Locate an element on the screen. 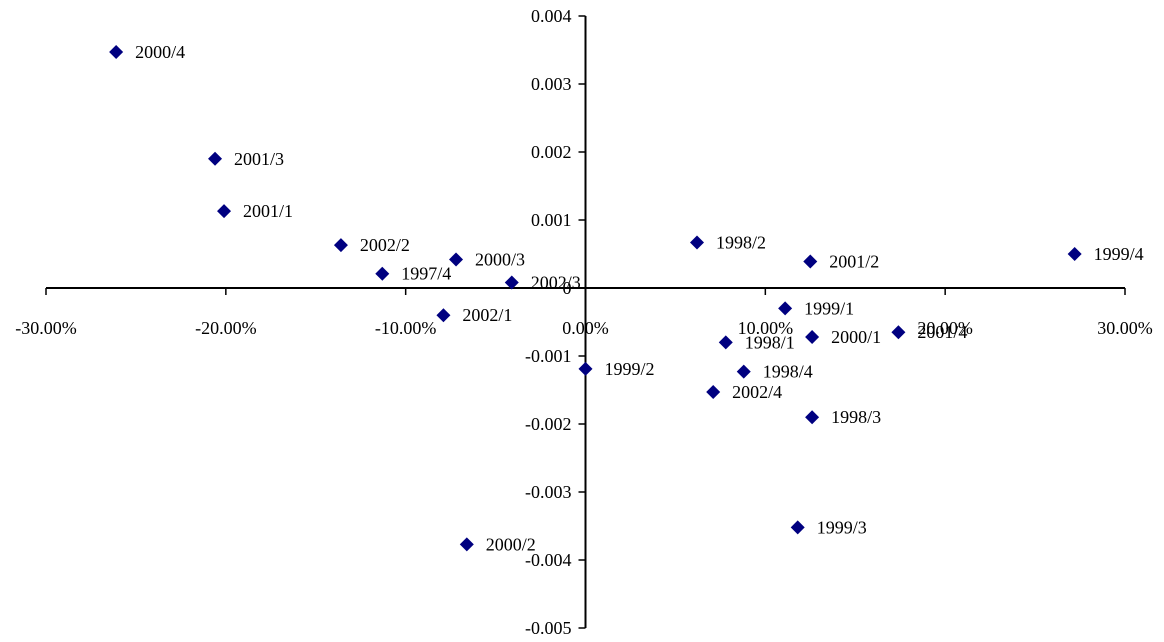 This screenshot has width=1164, height=642. y-tick-label: -0.005 is located at coordinates (548, 627).